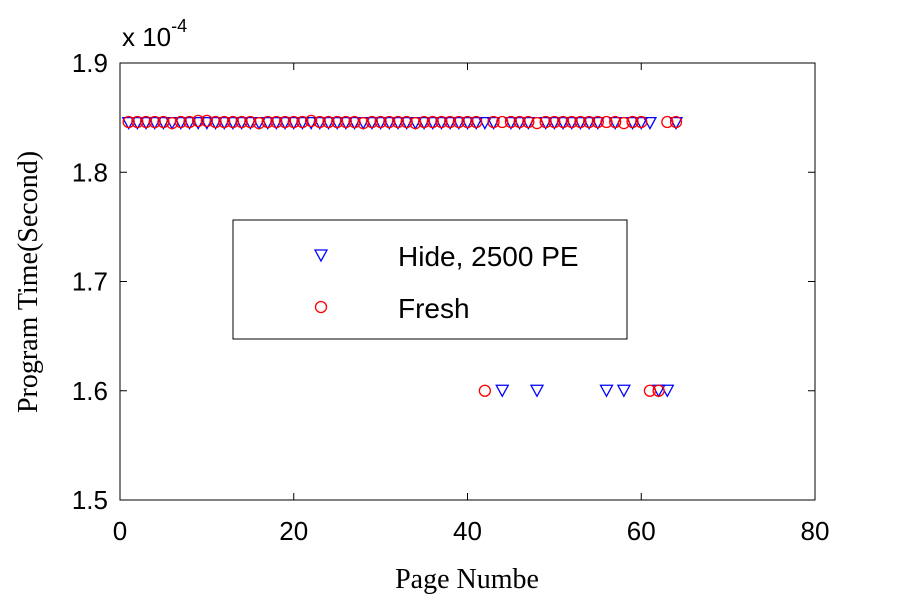  What do you see at coordinates (321, 307) in the screenshot?
I see `legend-marker-fresh` at bounding box center [321, 307].